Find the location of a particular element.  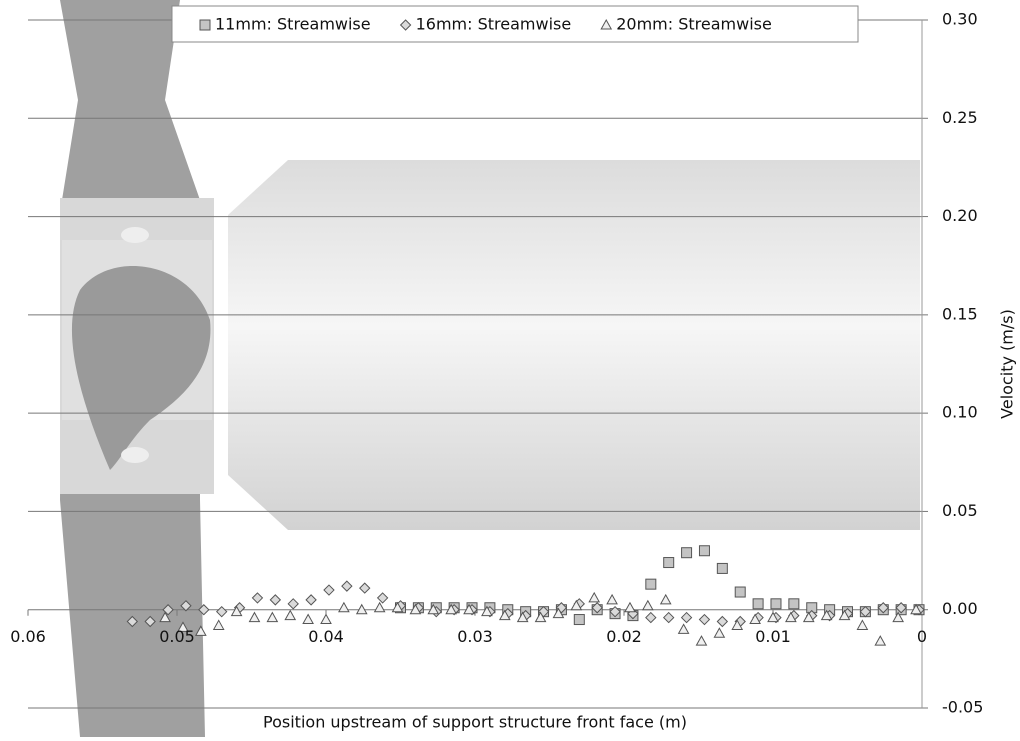

x-tick-label: 0.06 is located at coordinates (28, 636).